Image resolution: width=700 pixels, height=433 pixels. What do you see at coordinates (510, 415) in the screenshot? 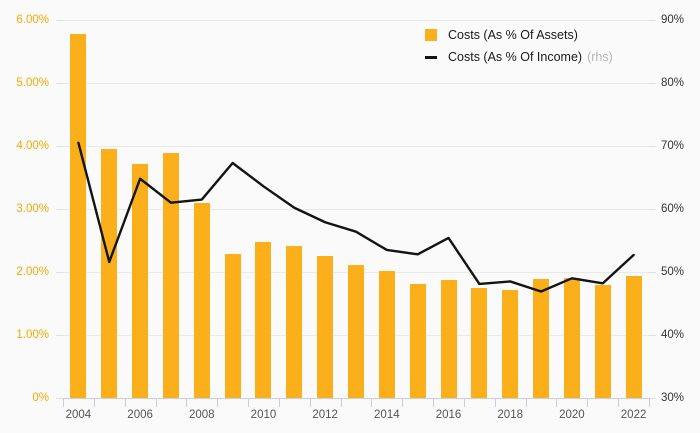
I see `x-axis-tick-label: 2018` at bounding box center [510, 415].